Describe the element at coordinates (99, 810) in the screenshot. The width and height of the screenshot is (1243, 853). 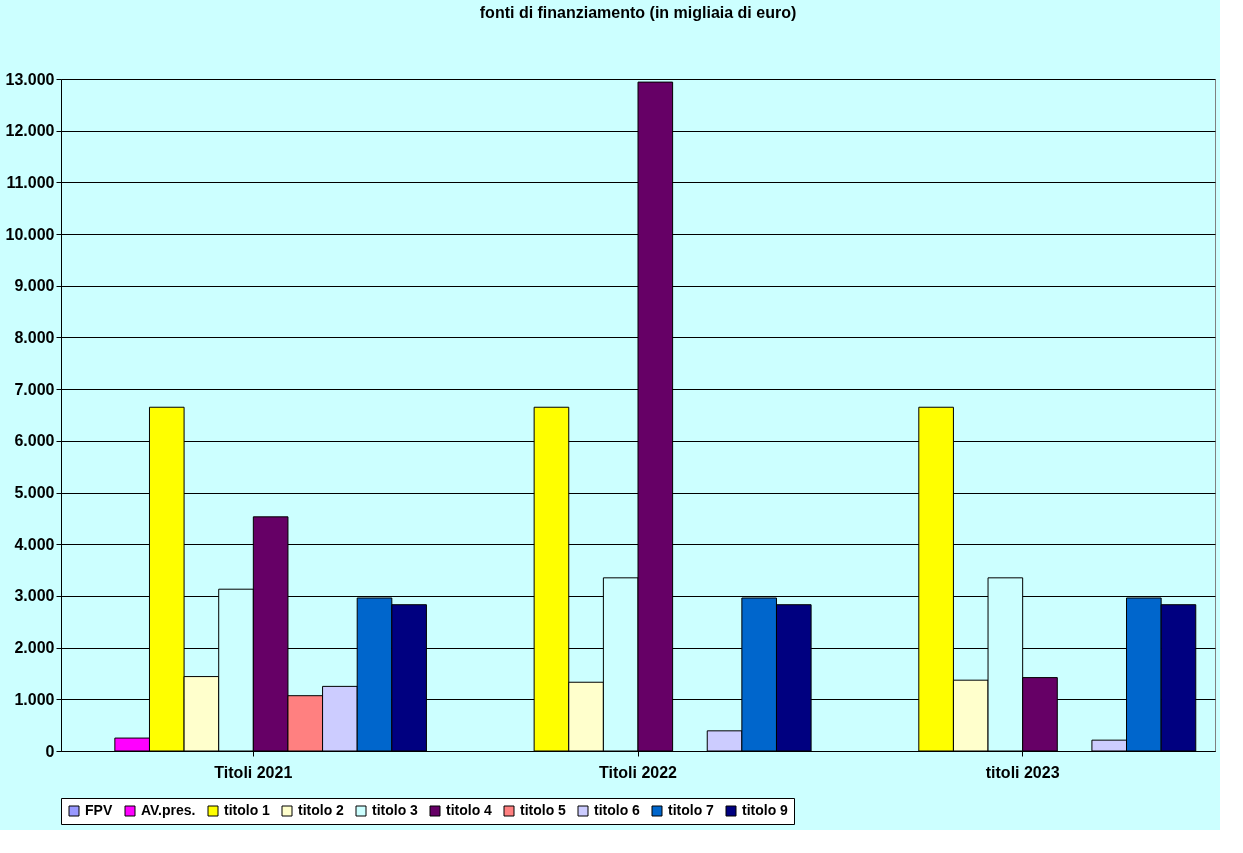
I see `legend-label: FPV` at that location.